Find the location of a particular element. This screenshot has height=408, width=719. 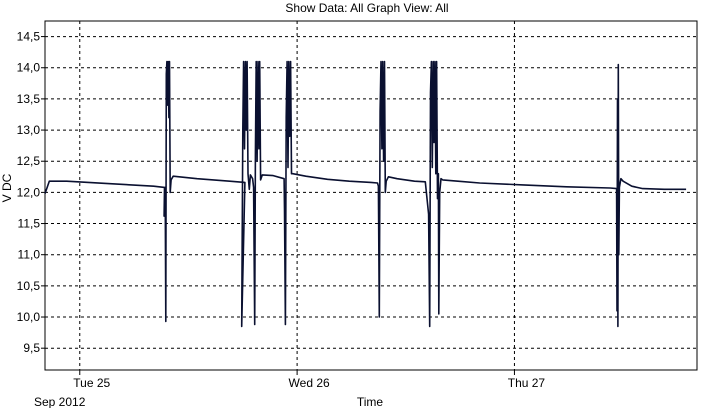

x-tick-label: Wed 26 is located at coordinates (309, 383).